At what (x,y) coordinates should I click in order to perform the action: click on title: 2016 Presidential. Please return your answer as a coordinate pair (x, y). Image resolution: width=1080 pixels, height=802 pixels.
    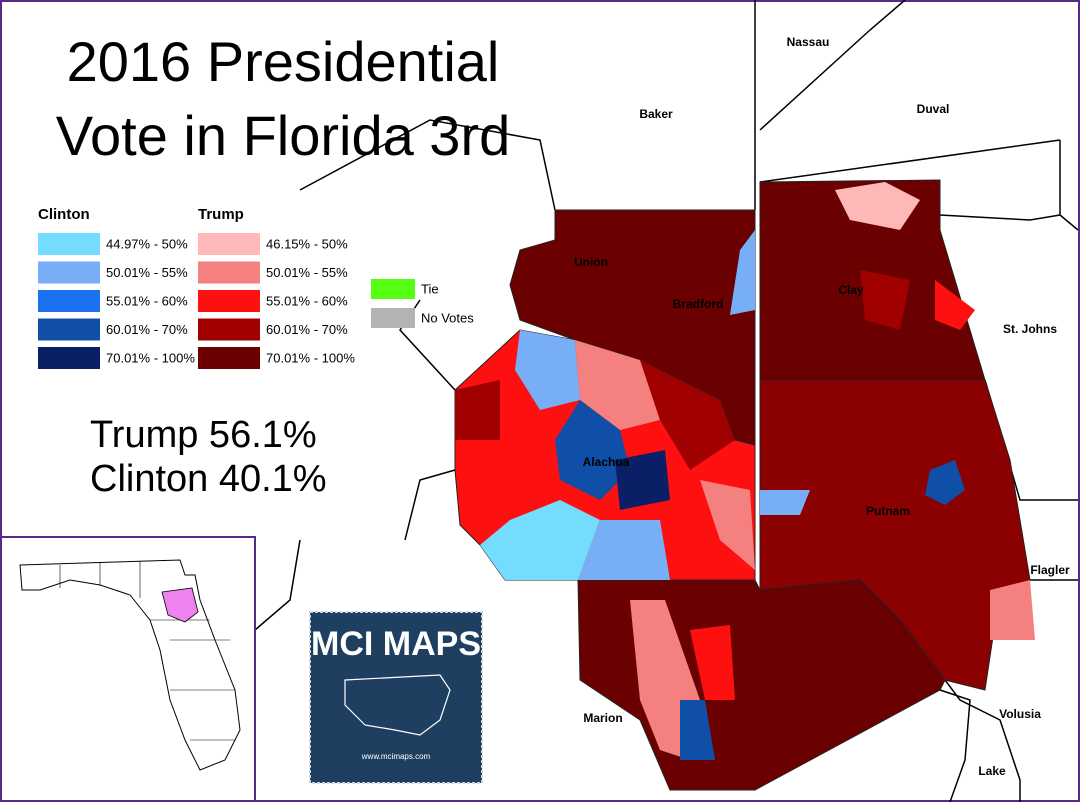
    Looking at the image, I should click on (283, 61).